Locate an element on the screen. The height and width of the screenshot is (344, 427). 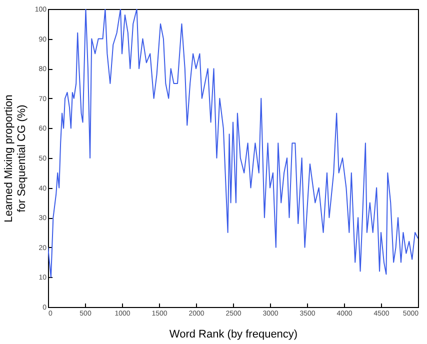
x-axis-title: Word Rank (by frequency) is located at coordinates (233, 334).